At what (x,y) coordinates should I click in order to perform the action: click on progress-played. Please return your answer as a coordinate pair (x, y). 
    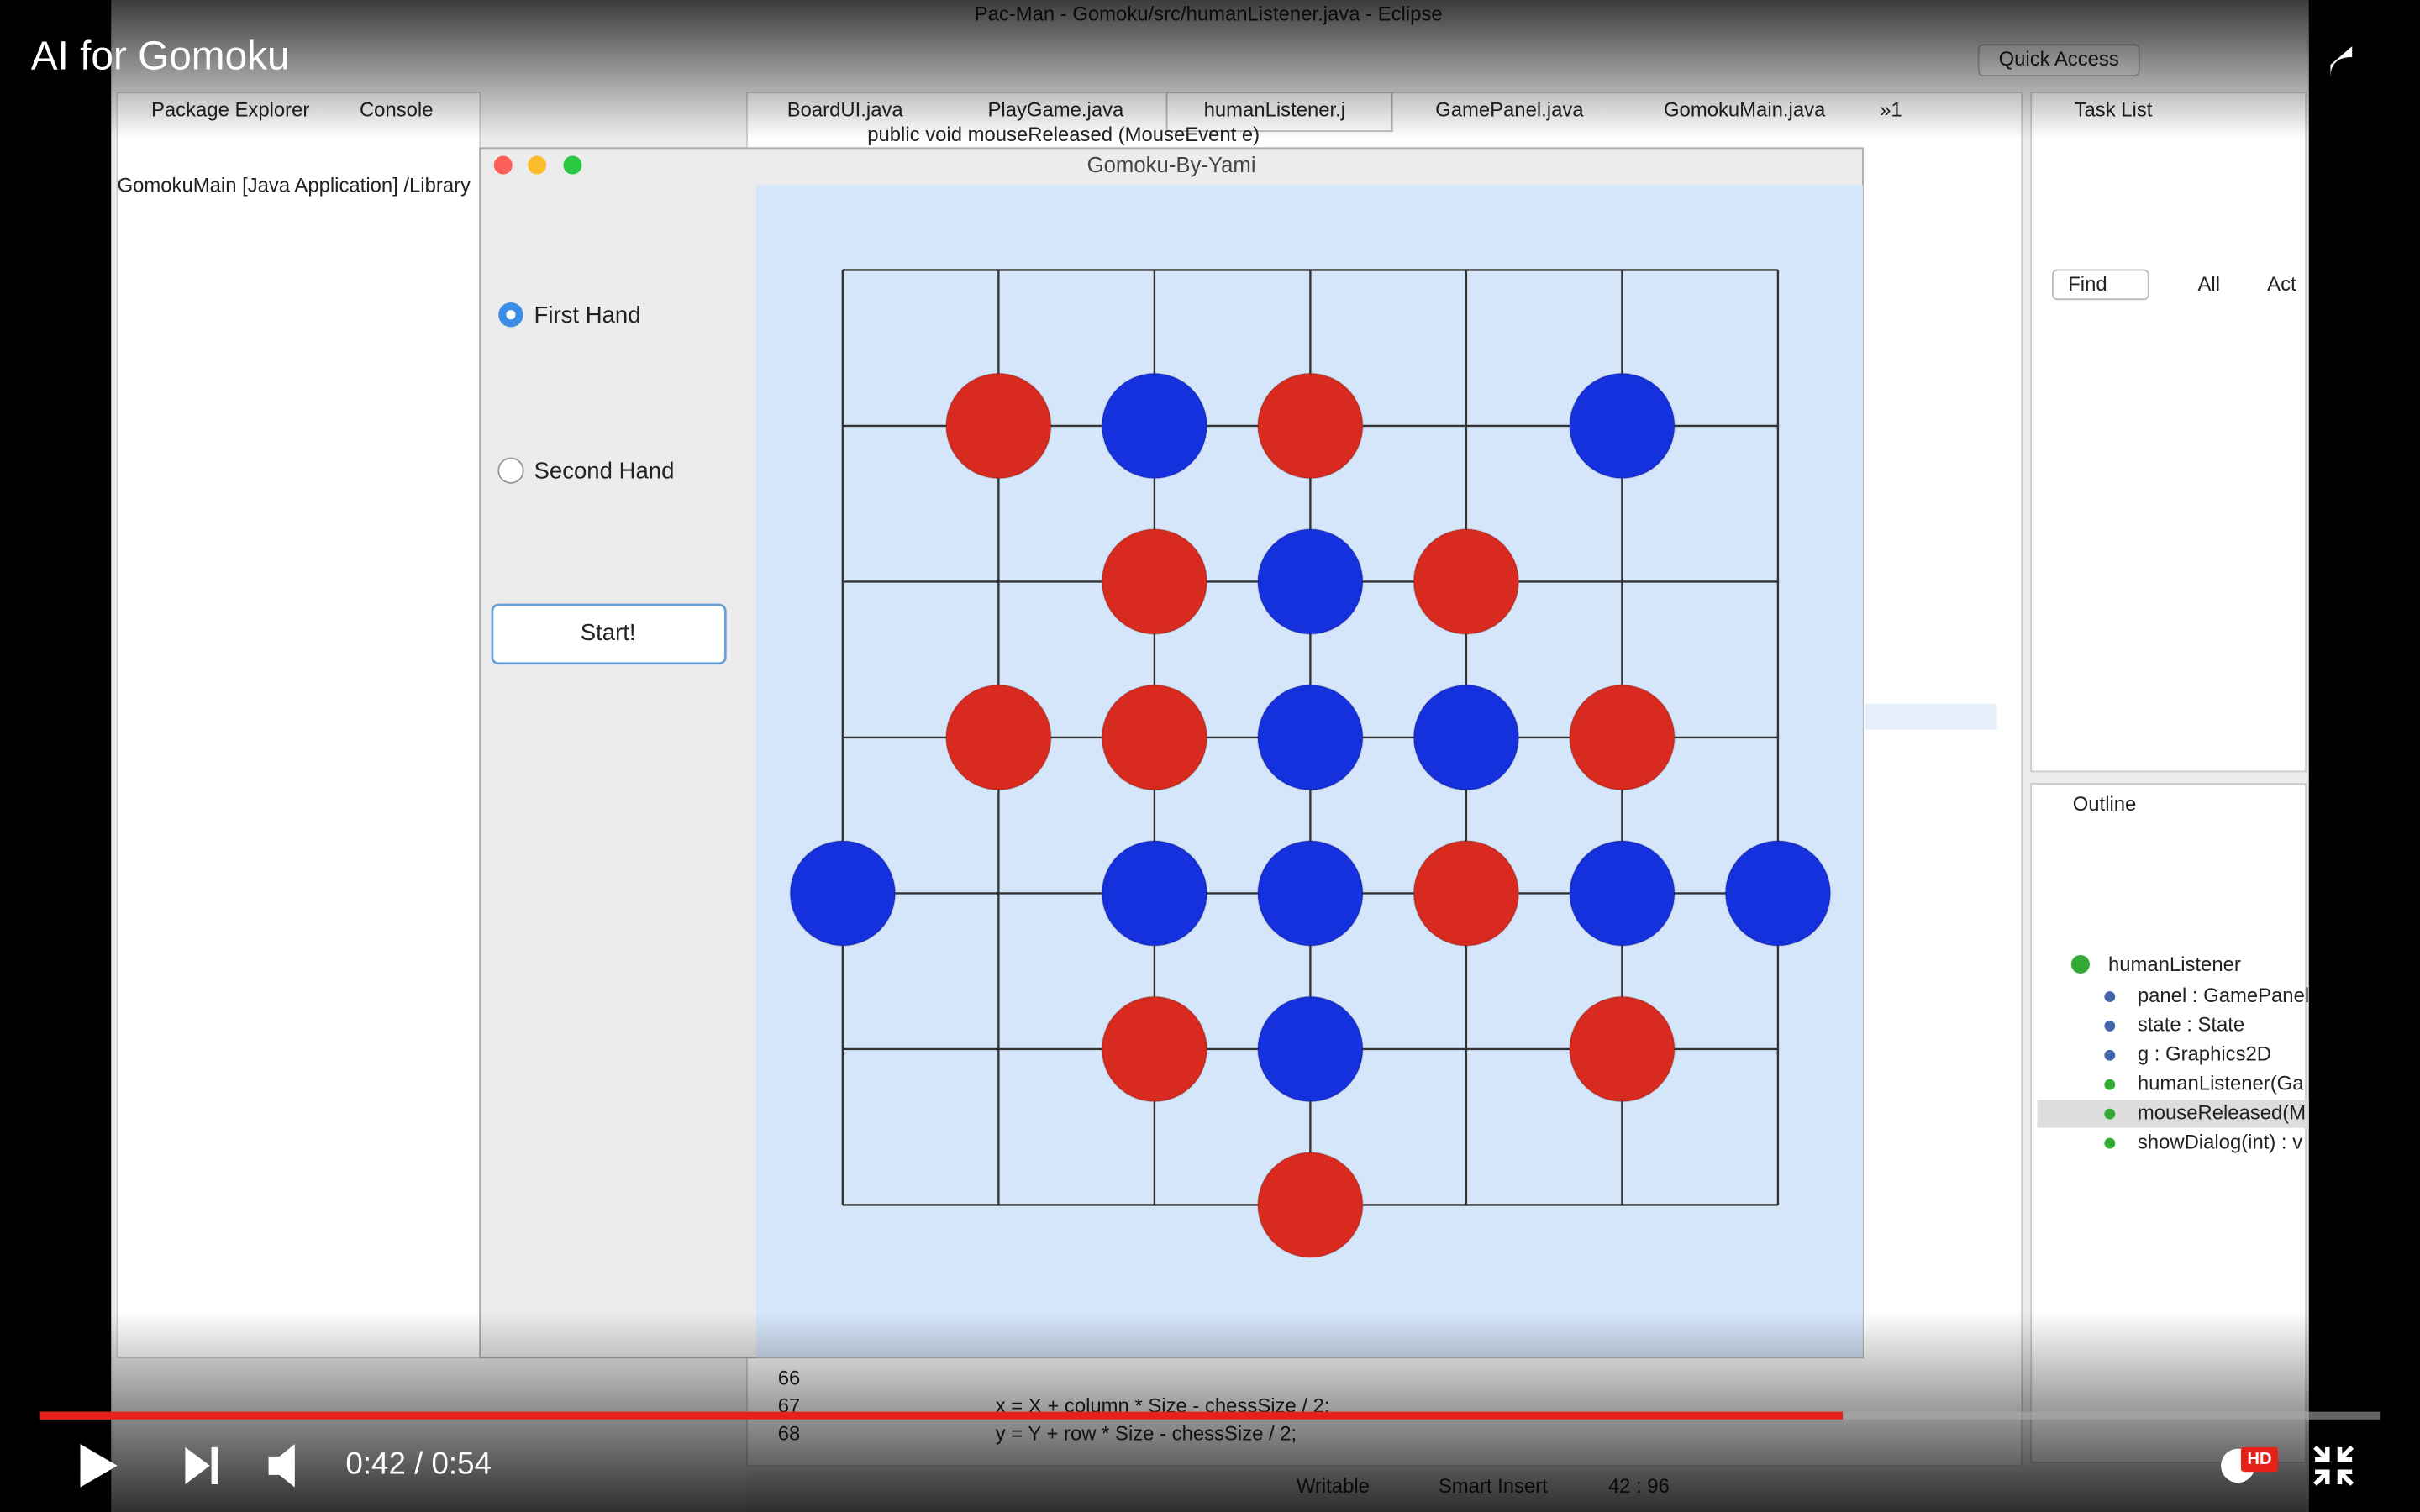
    Looking at the image, I should click on (941, 1415).